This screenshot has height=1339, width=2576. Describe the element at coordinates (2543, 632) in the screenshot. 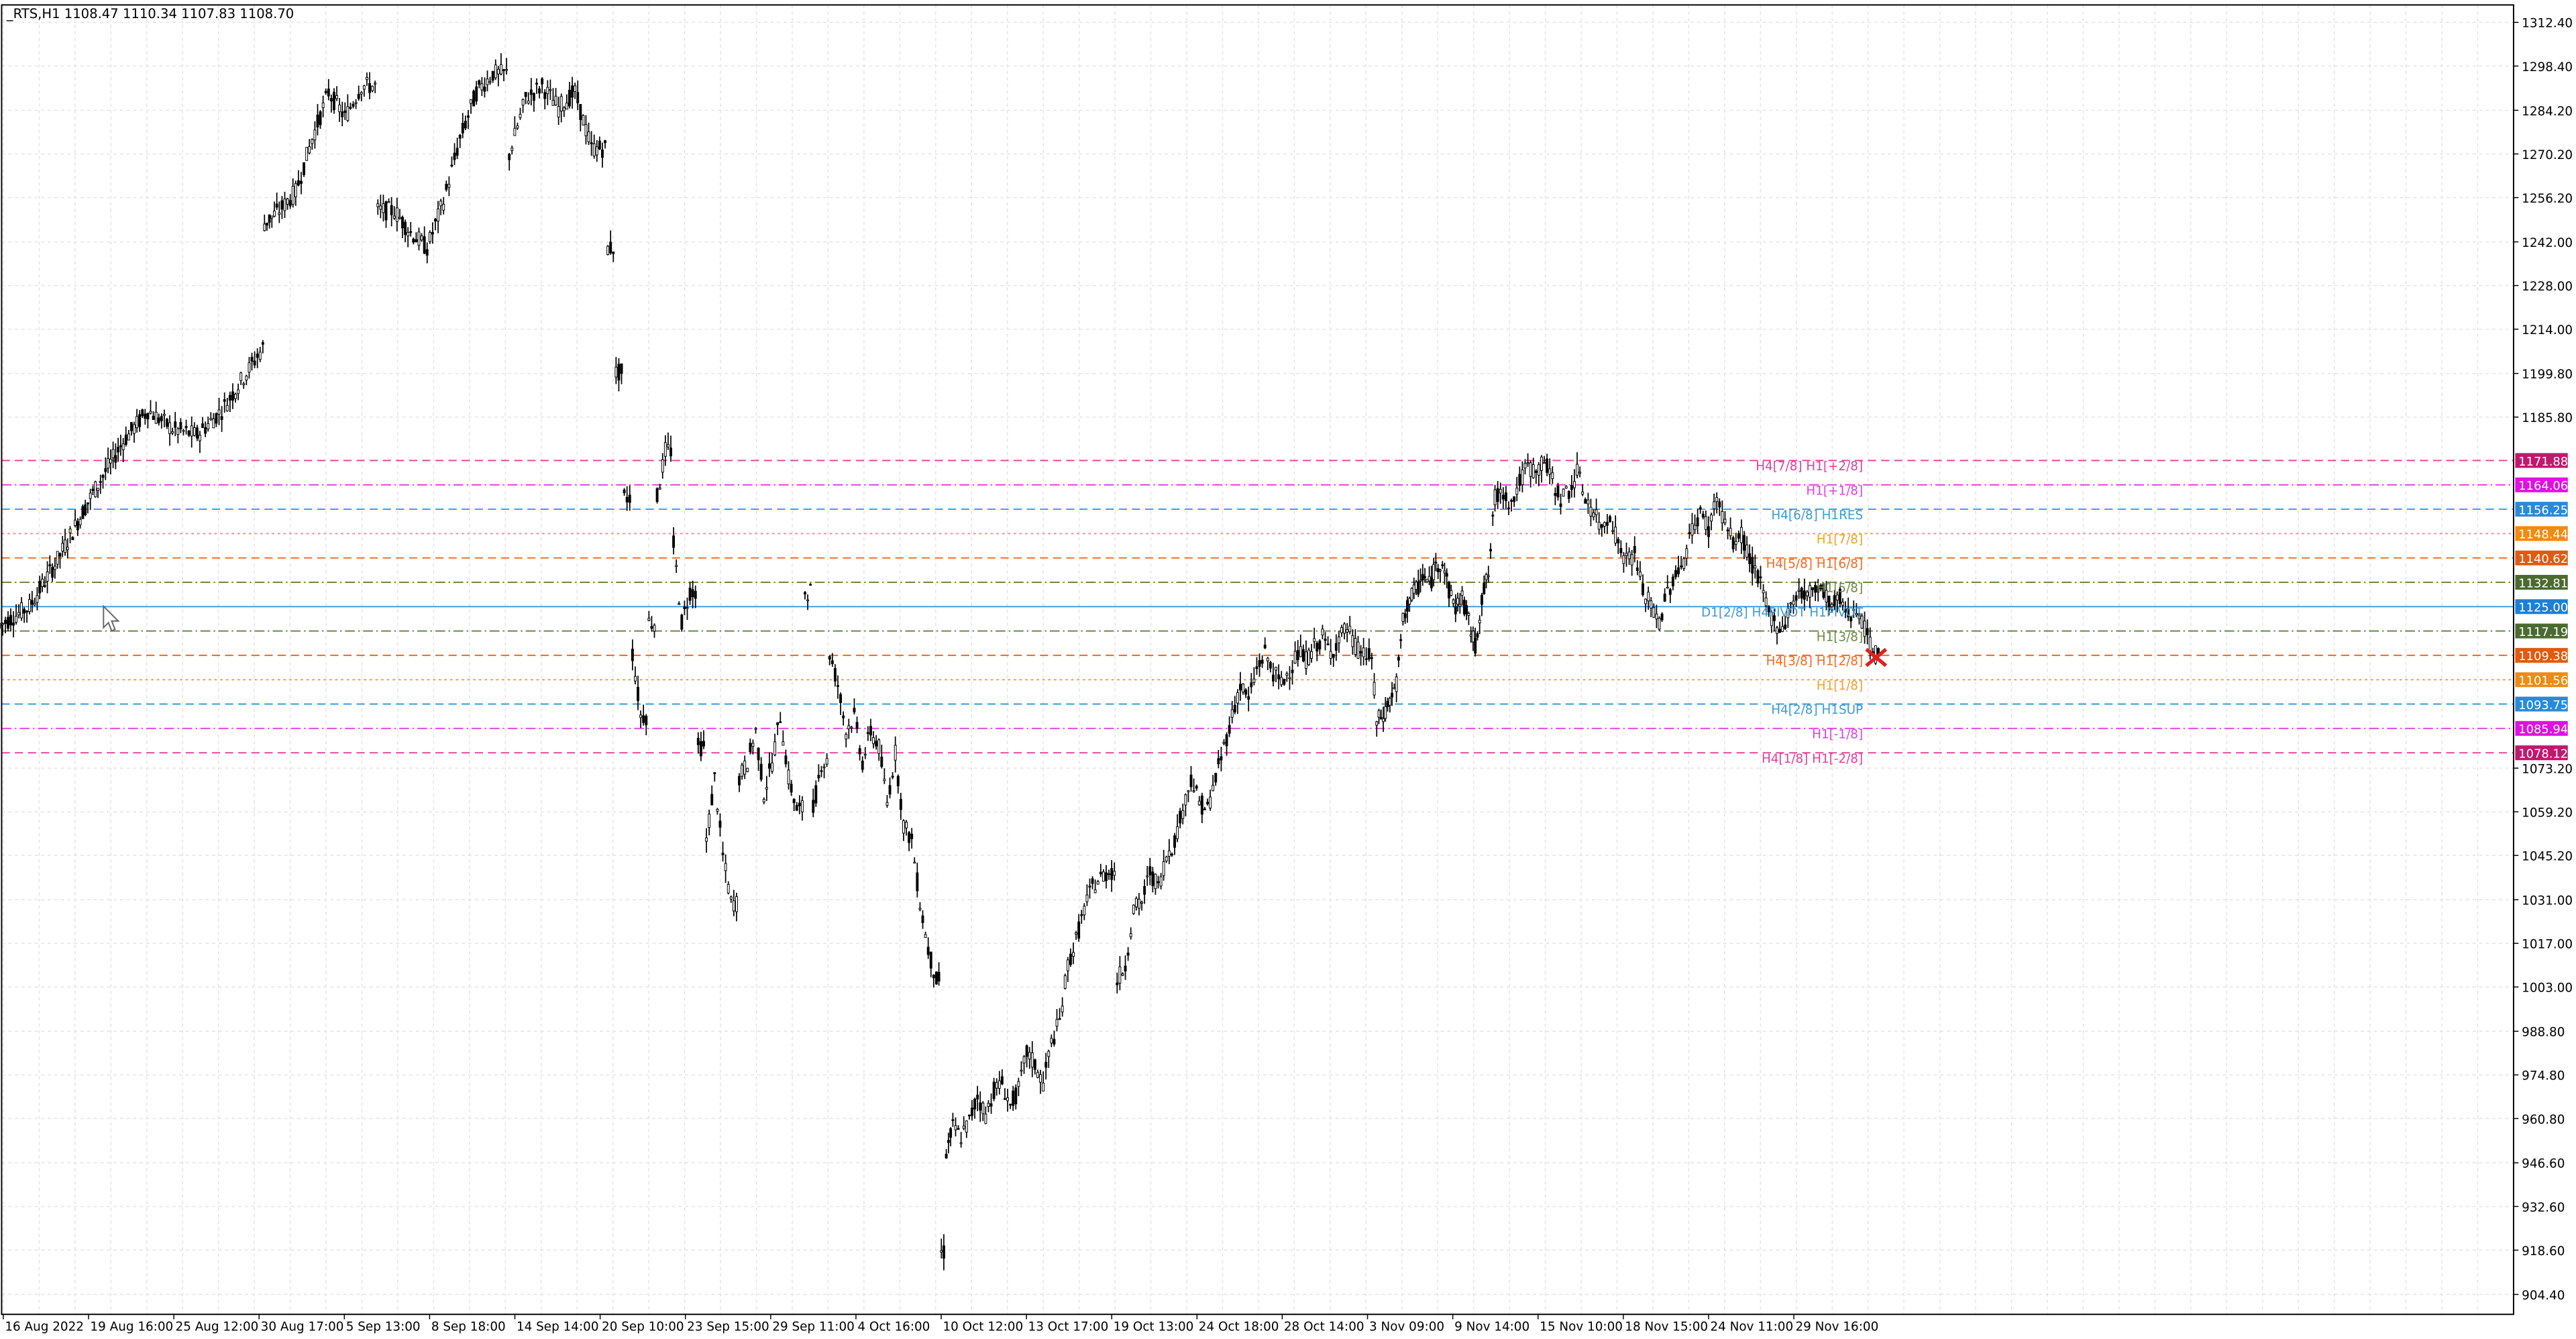

I see `price-tag-label: 1117.19` at that location.